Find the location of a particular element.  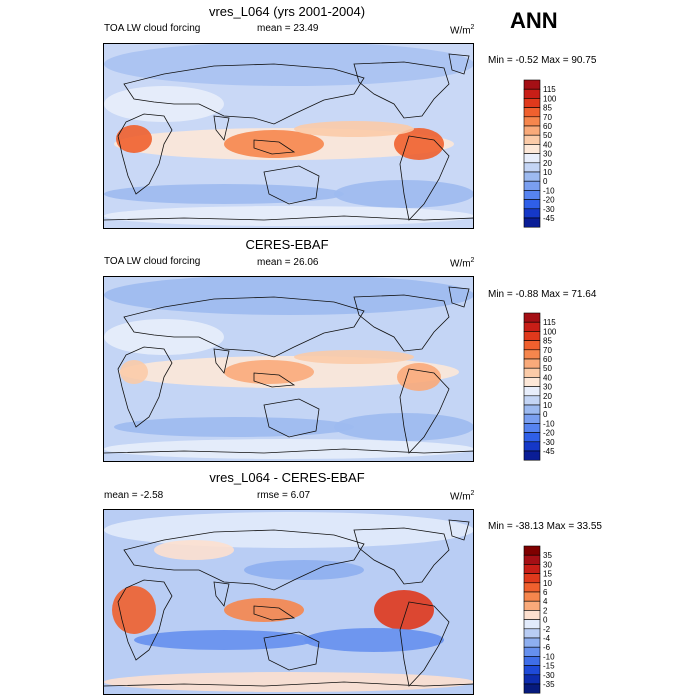

panel-3-map is located at coordinates (288, 602).